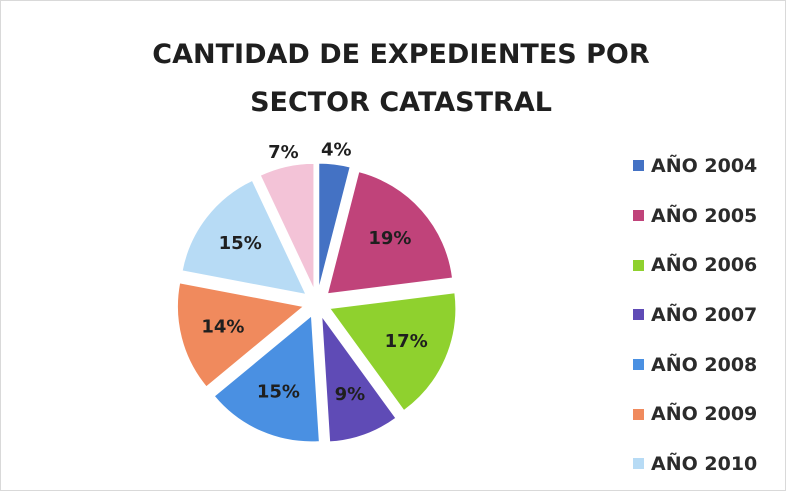 The height and width of the screenshot is (492, 786). What do you see at coordinates (389, 238) in the screenshot?
I see `slice-data-label-2: 19%` at bounding box center [389, 238].